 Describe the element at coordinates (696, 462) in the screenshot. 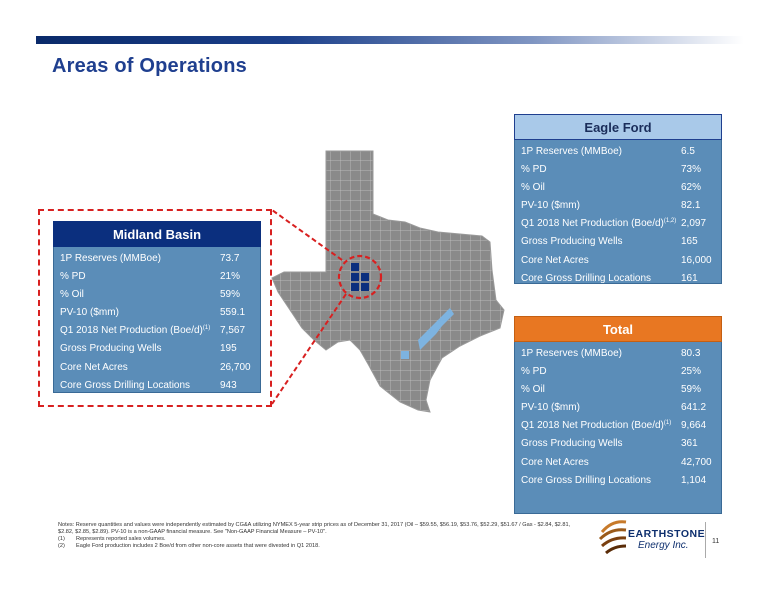

I see `row-value: 42,700` at that location.